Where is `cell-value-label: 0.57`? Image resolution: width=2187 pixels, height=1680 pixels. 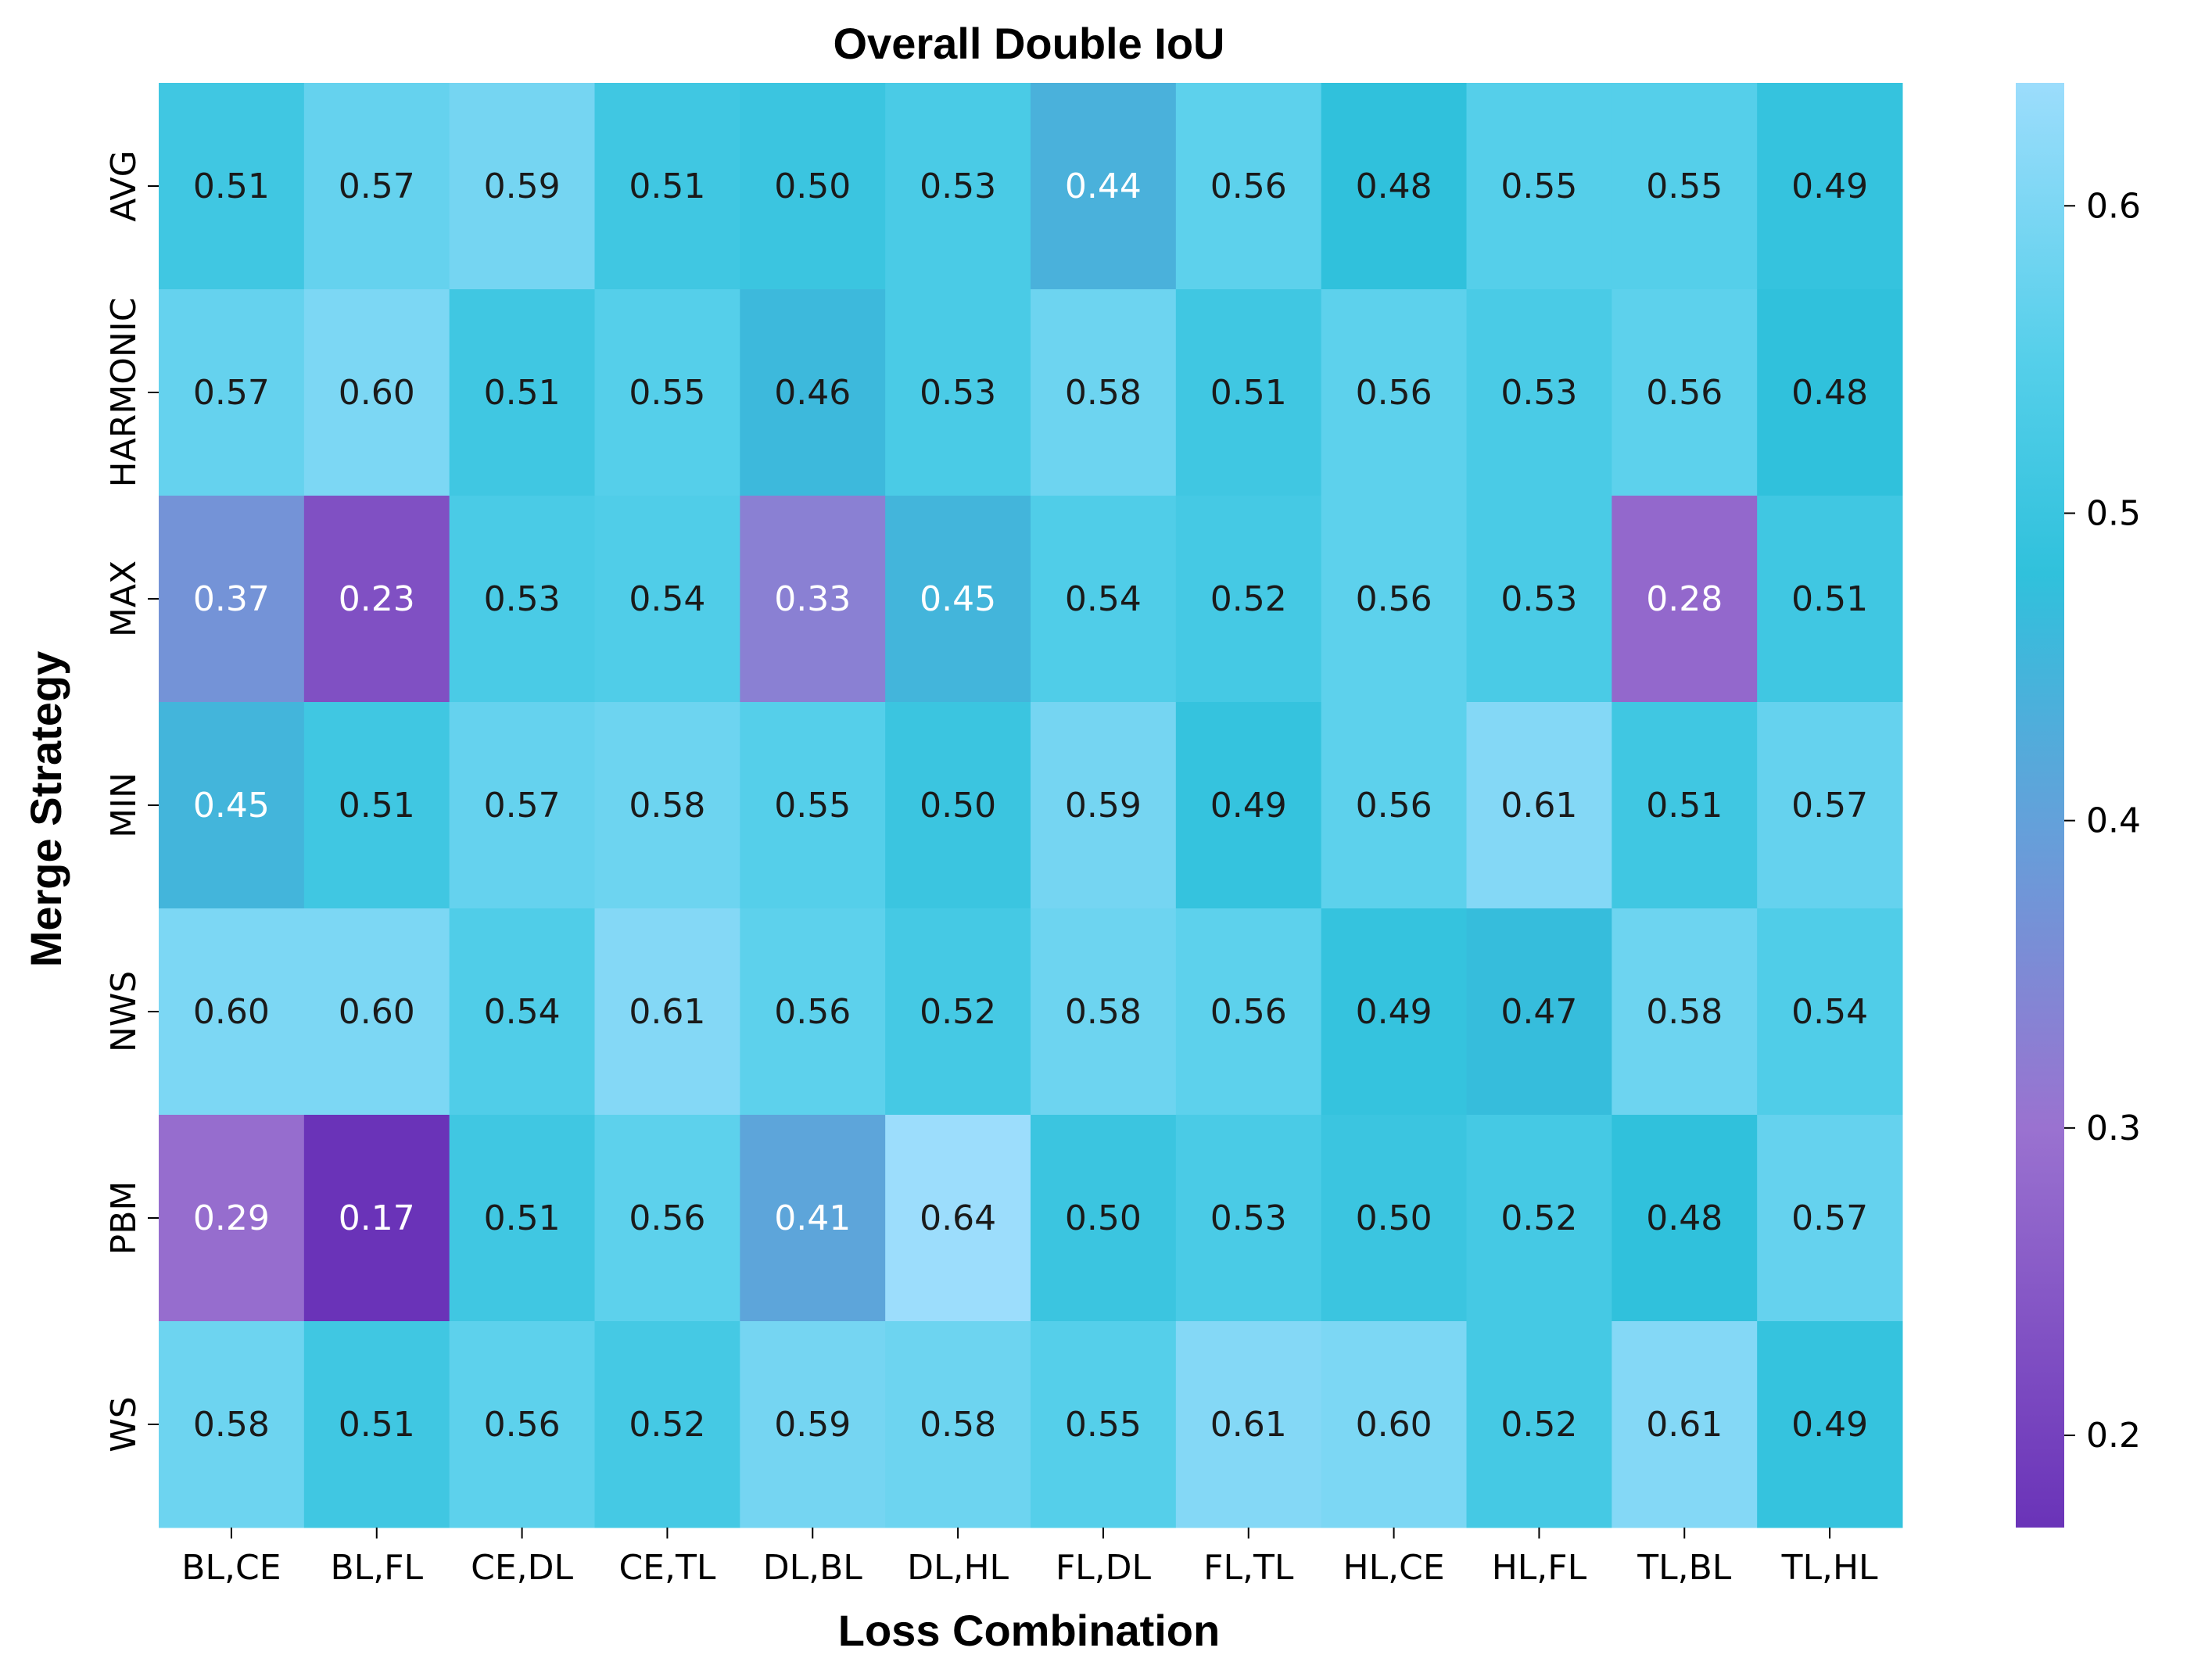
cell-value-label: 0.57 is located at coordinates (1830, 806).